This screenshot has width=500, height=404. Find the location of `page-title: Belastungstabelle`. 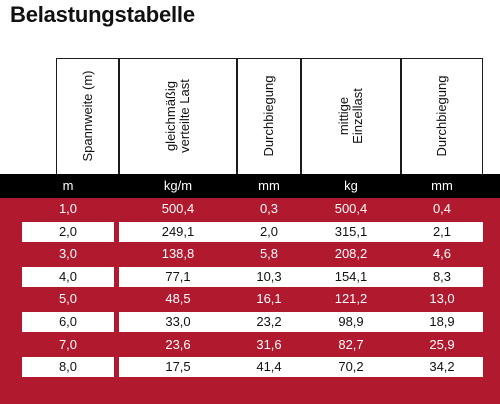

page-title: Belastungstabelle is located at coordinates (102, 14).